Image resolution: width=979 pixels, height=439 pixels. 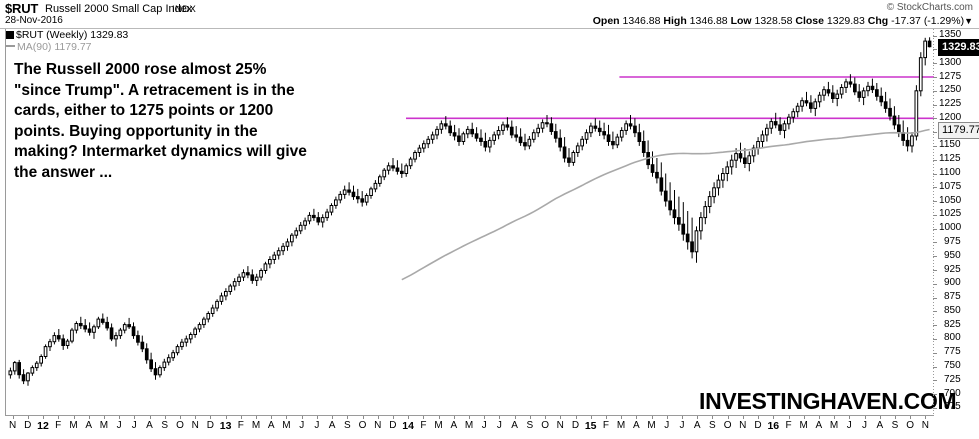 I want to click on legend-price-row: $RUT (Weekly) 1329.83, so click(x=67, y=35).